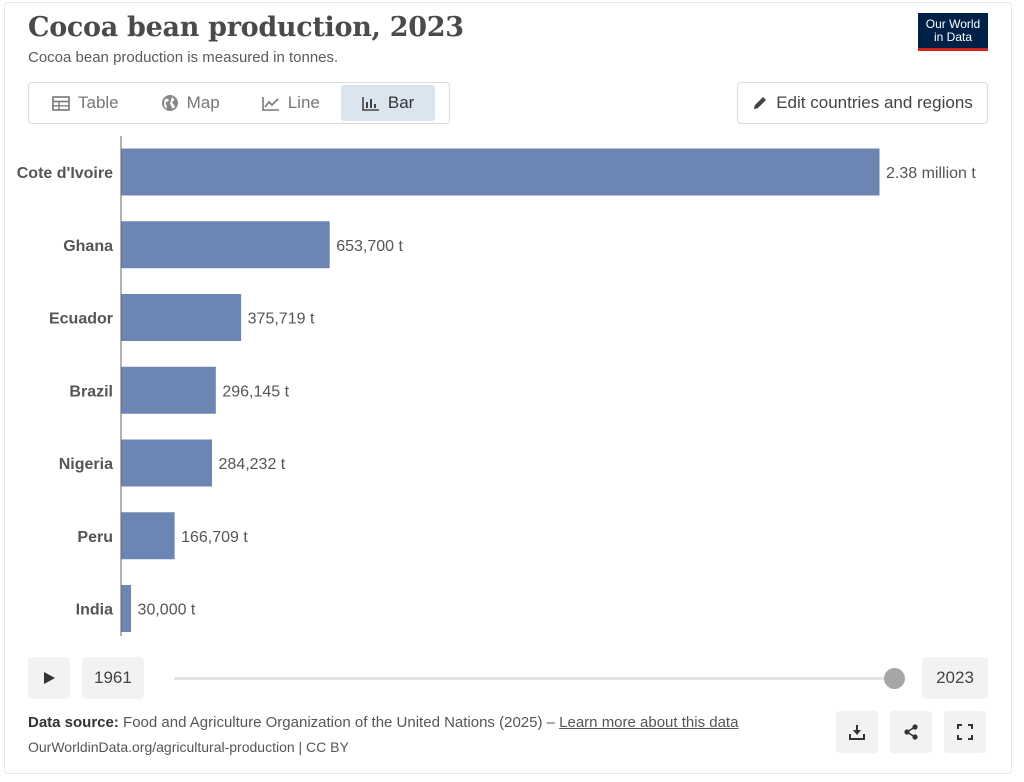 The width and height of the screenshot is (1024, 782). I want to click on tab-bar-label: Bar, so click(401, 102).